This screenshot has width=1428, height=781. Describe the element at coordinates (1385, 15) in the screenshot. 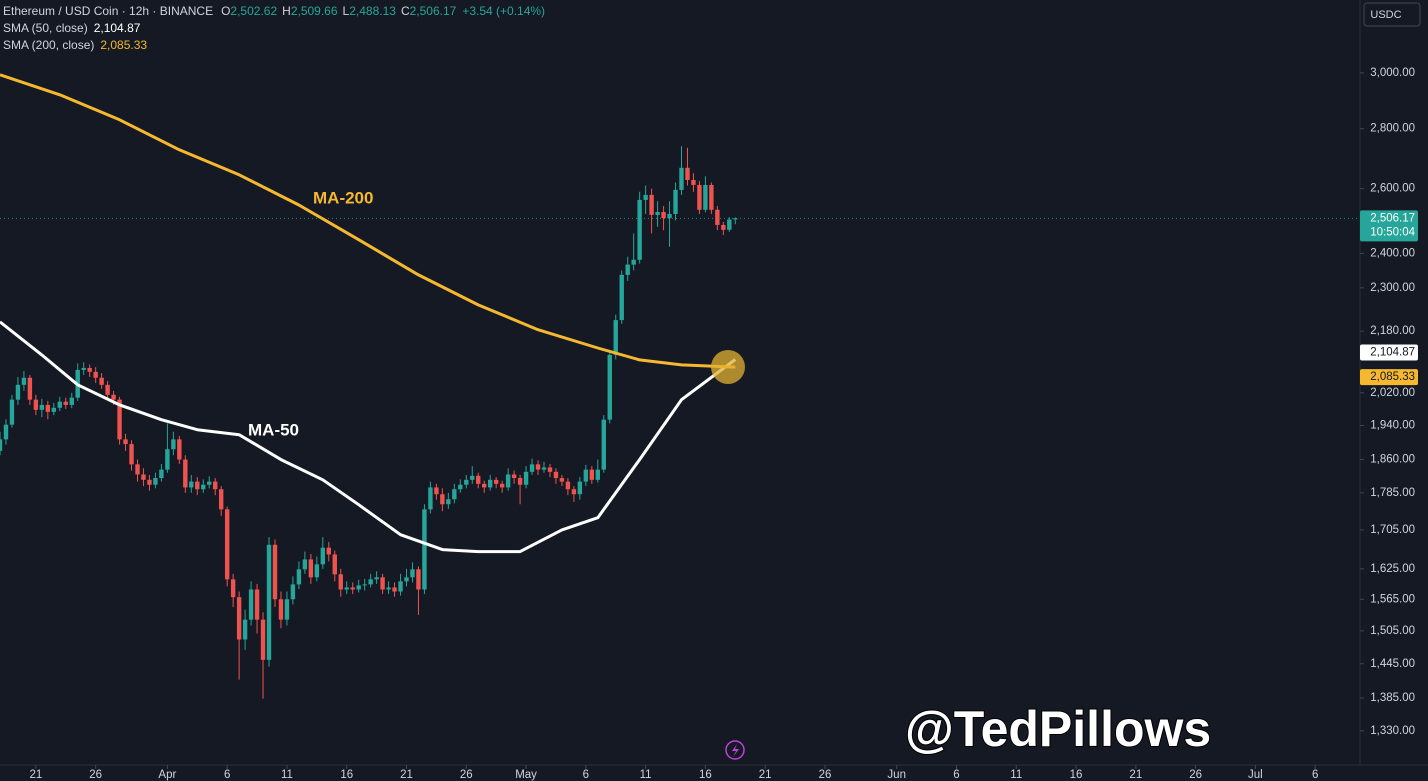

I see `currency: USDC` at that location.